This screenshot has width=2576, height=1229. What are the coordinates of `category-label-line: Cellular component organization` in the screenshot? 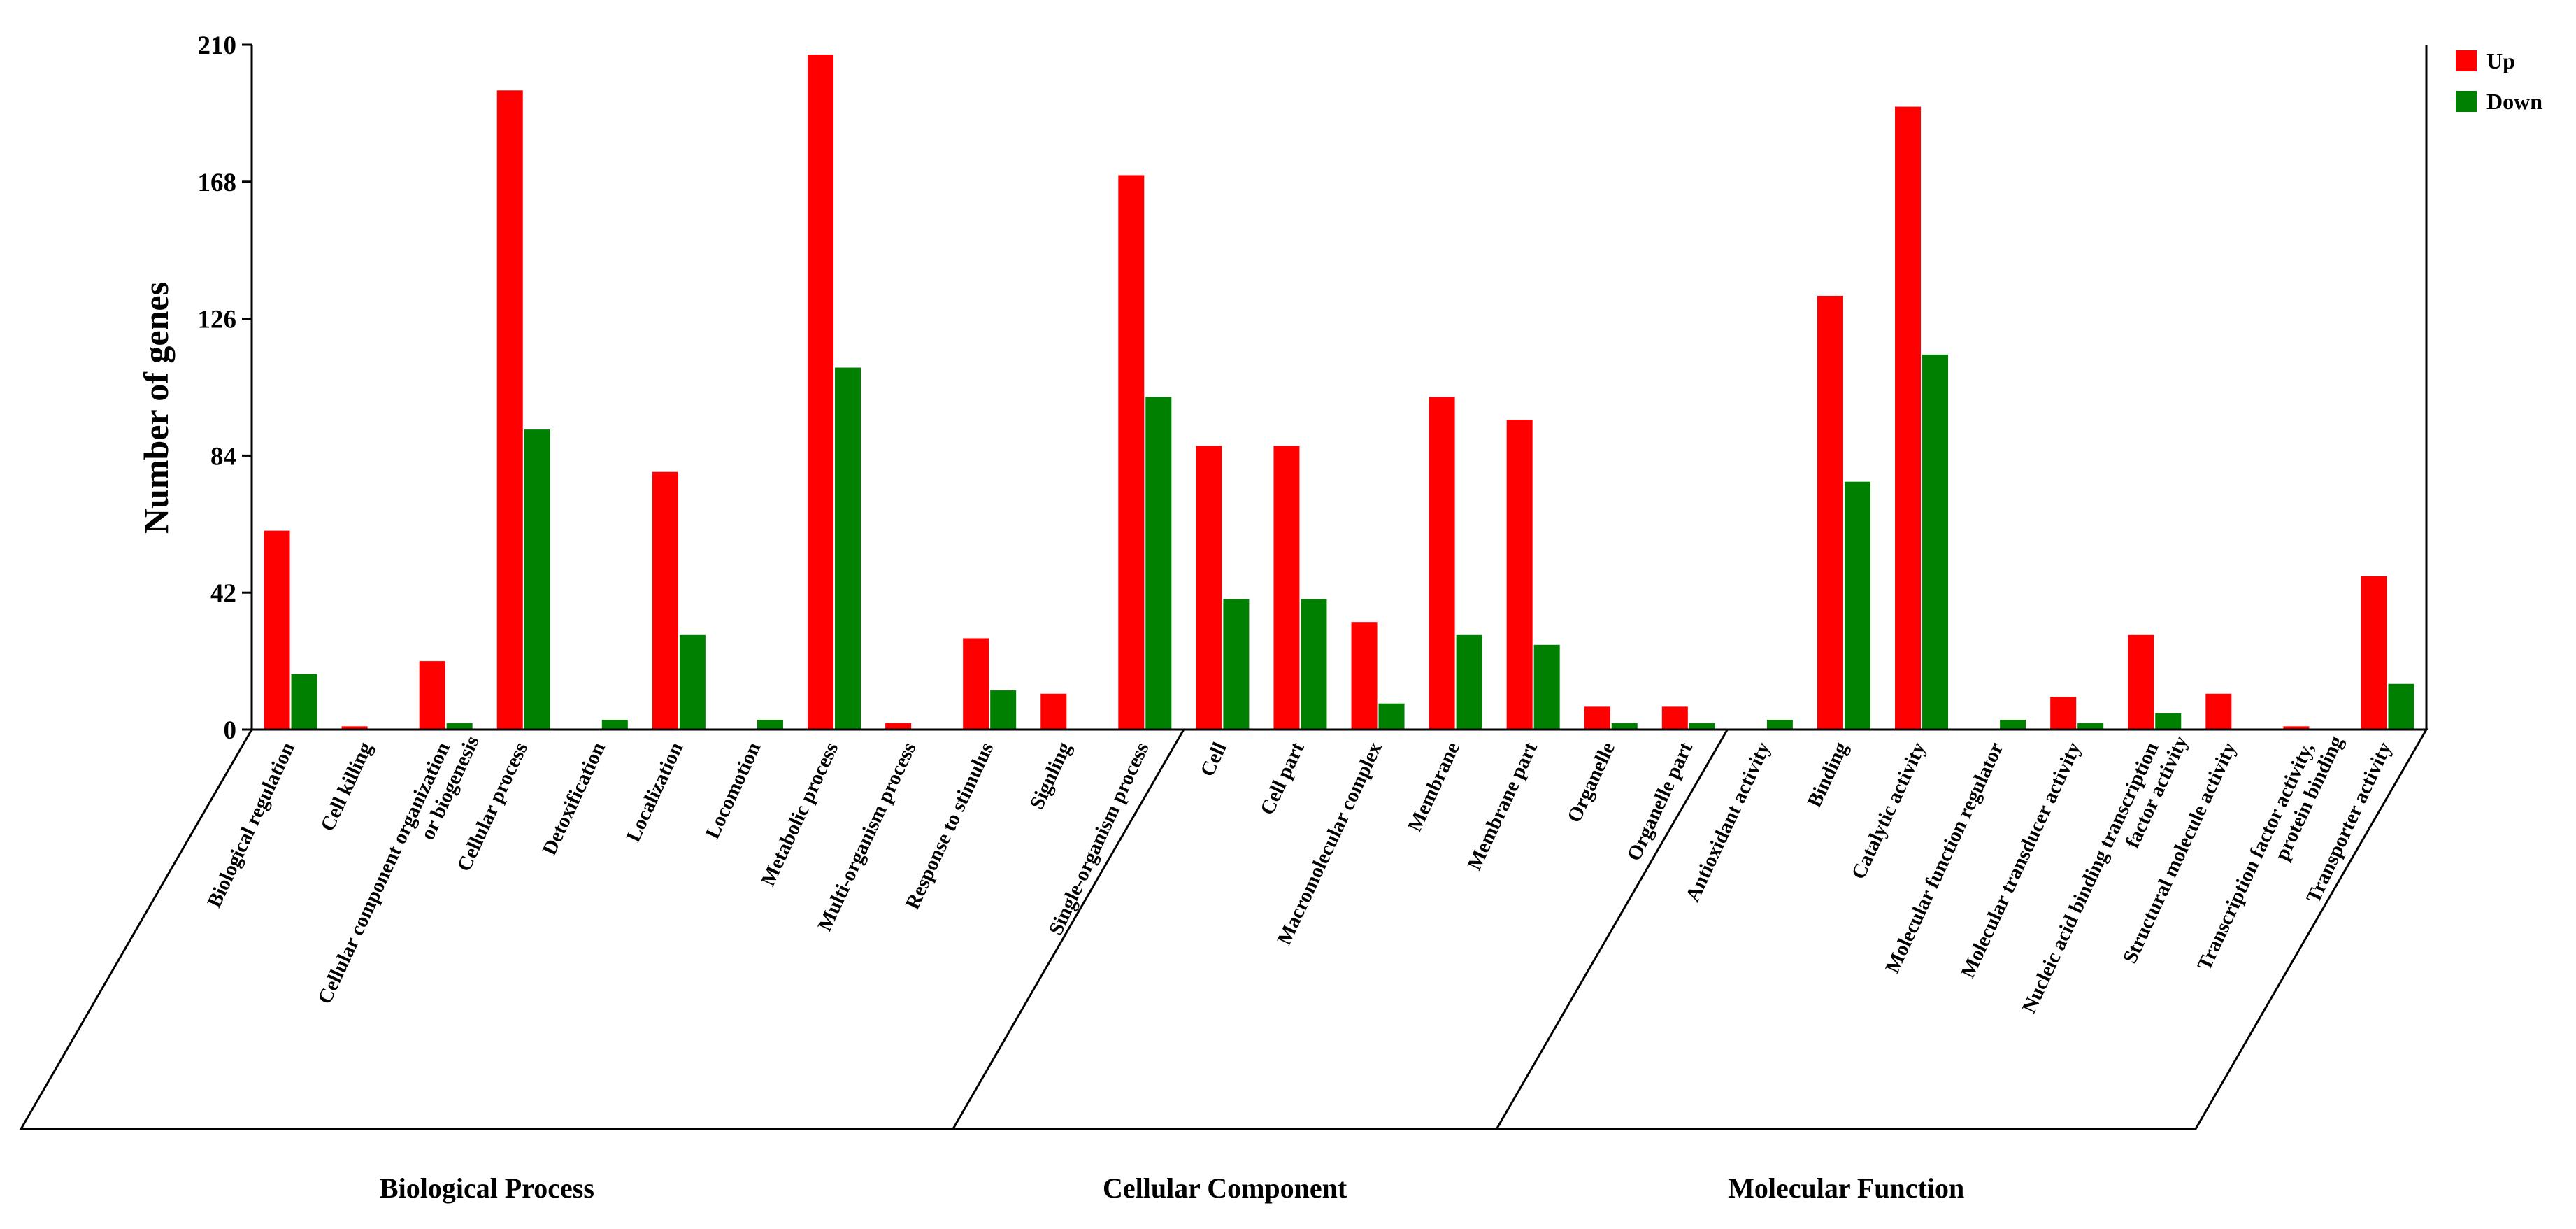 It's located at (384, 873).